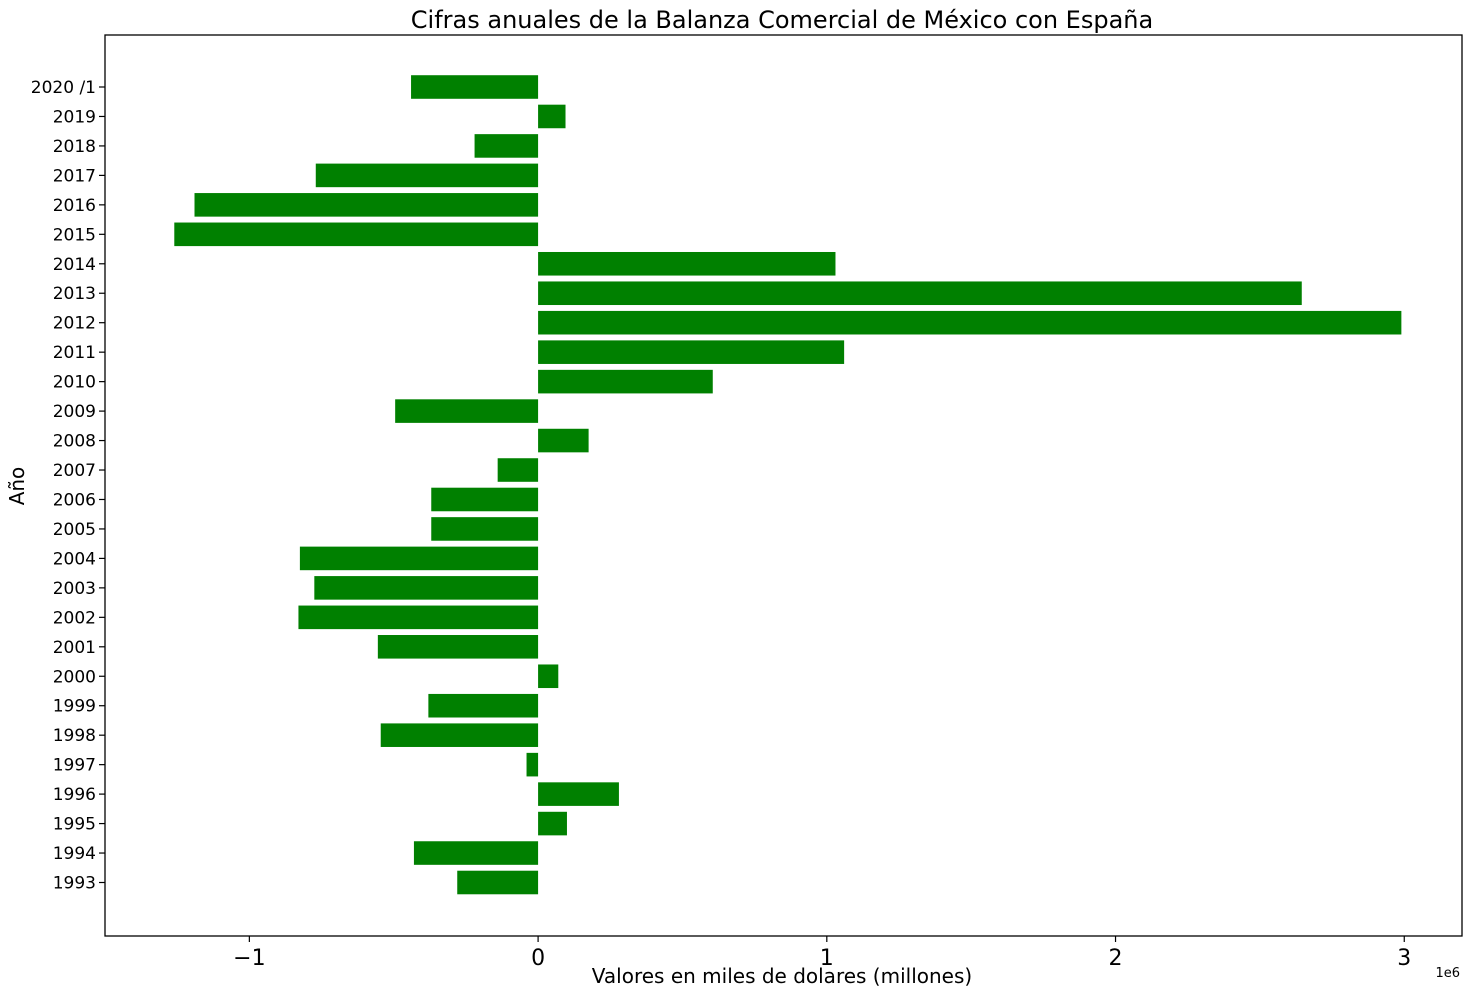 Image resolution: width=1470 pixels, height=988 pixels. Describe the element at coordinates (366, 205) in the screenshot. I see `bar-2016` at that location.